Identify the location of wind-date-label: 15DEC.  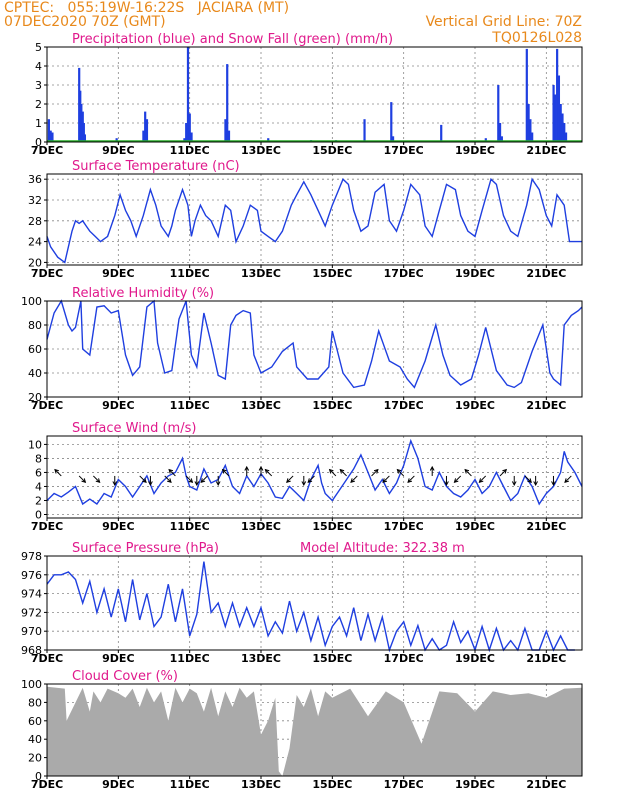
(332, 526).